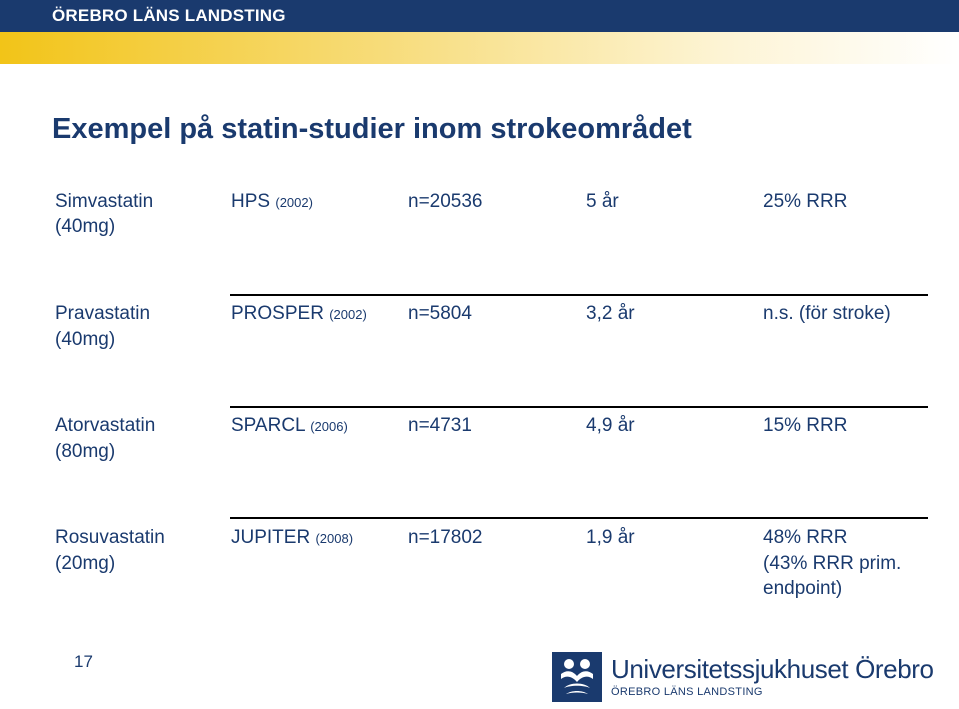  I want to click on drug-dose: (80mg), so click(85, 451).